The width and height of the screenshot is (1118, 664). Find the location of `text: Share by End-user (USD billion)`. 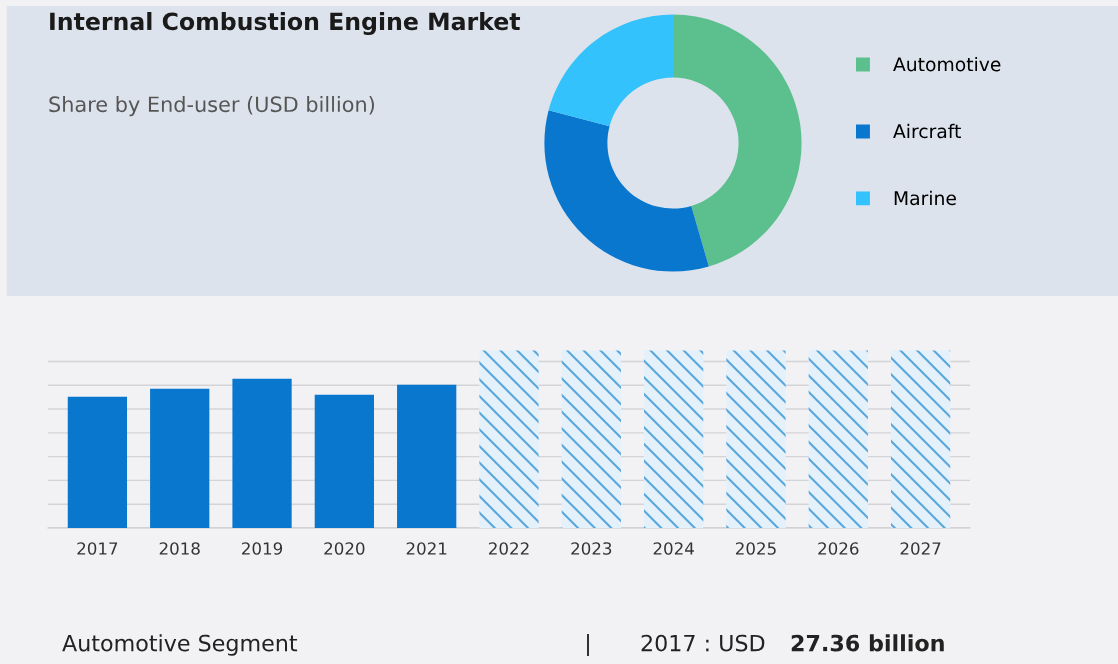

text: Share by End-user (USD billion) is located at coordinates (212, 106).